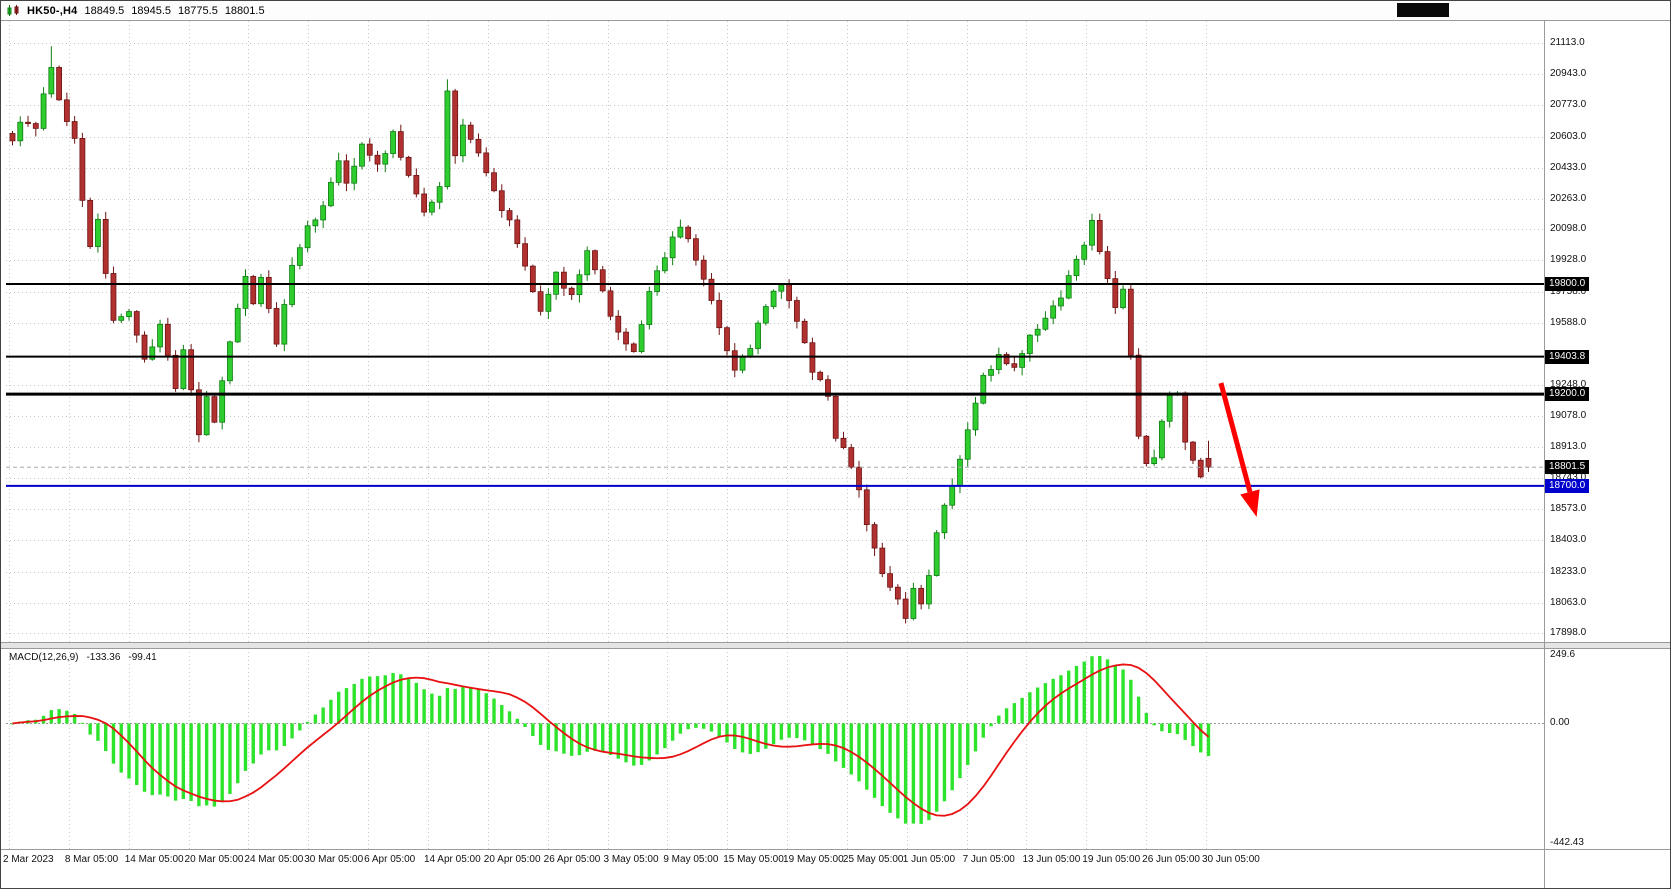  I want to click on price-tick-label: 20943.0, so click(1568, 74).